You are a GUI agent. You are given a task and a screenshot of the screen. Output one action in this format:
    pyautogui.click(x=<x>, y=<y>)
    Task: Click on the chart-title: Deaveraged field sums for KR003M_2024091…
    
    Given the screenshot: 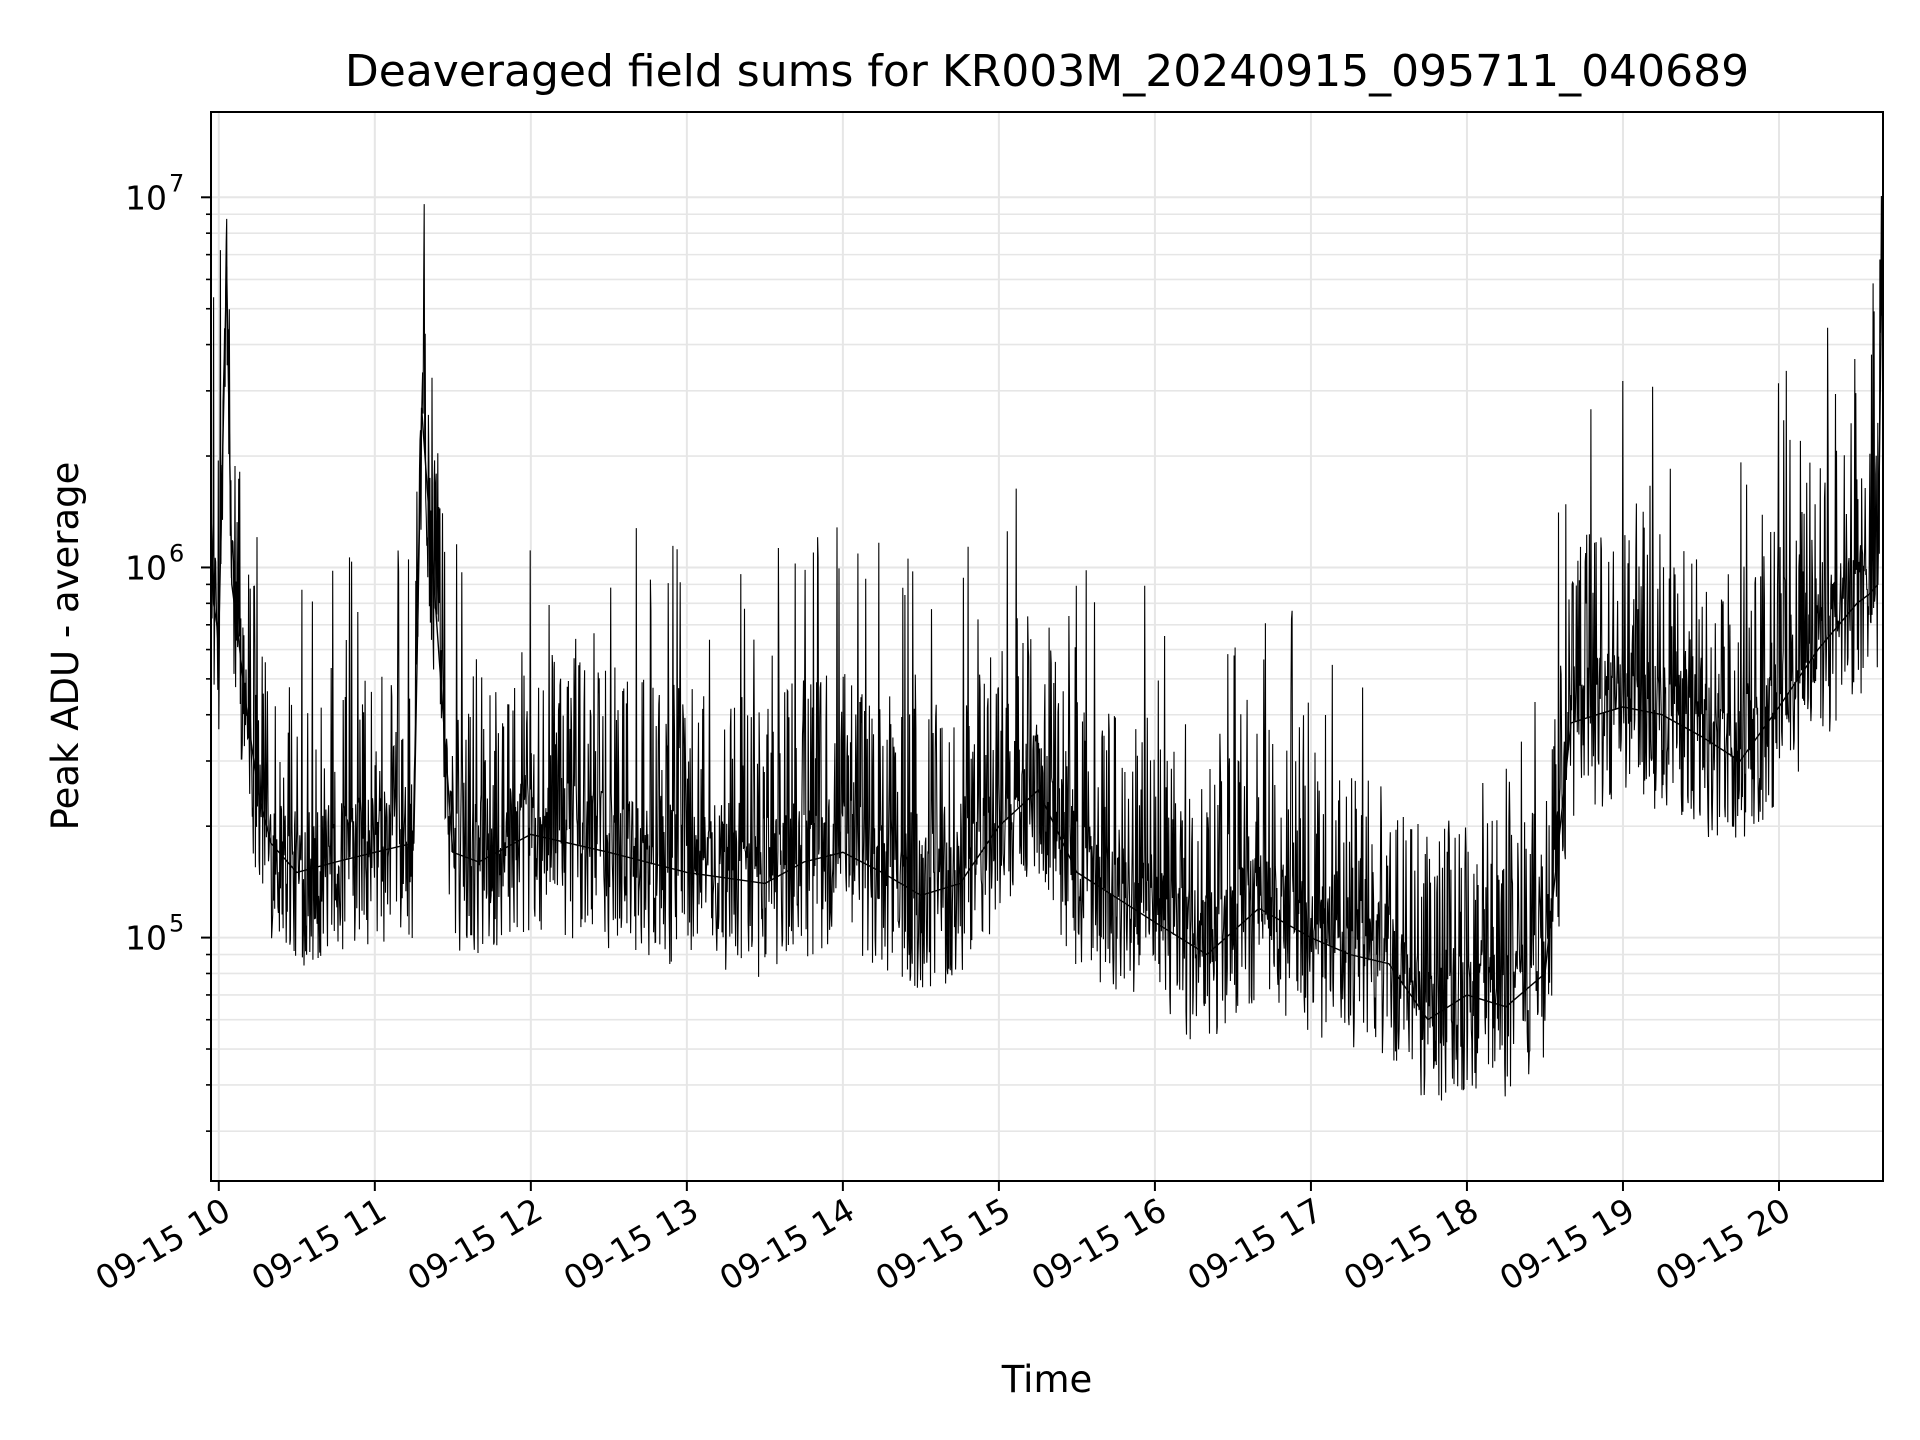 What is the action you would take?
    pyautogui.click(x=1047, y=71)
    